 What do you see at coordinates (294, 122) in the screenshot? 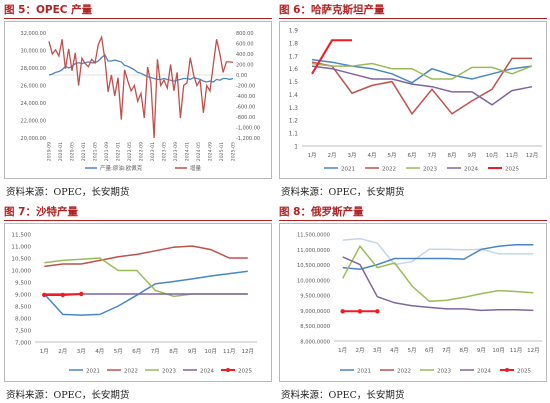
I see `y-tick-label: 1.2` at bounding box center [294, 122].